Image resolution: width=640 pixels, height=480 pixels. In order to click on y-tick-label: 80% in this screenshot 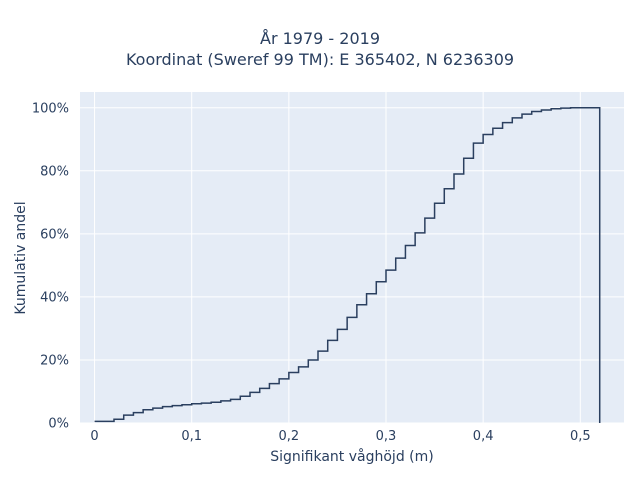, I will do `click(54, 171)`.